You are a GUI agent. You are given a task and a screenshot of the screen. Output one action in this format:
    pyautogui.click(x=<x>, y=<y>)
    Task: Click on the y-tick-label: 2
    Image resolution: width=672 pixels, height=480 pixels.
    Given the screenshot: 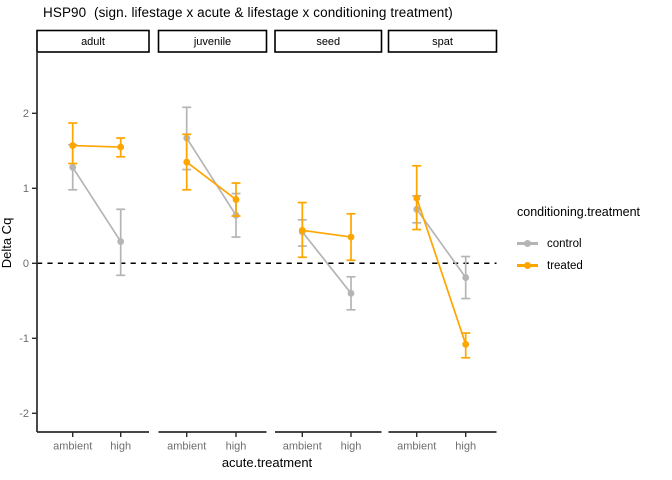 What is the action you would take?
    pyautogui.click(x=26, y=114)
    